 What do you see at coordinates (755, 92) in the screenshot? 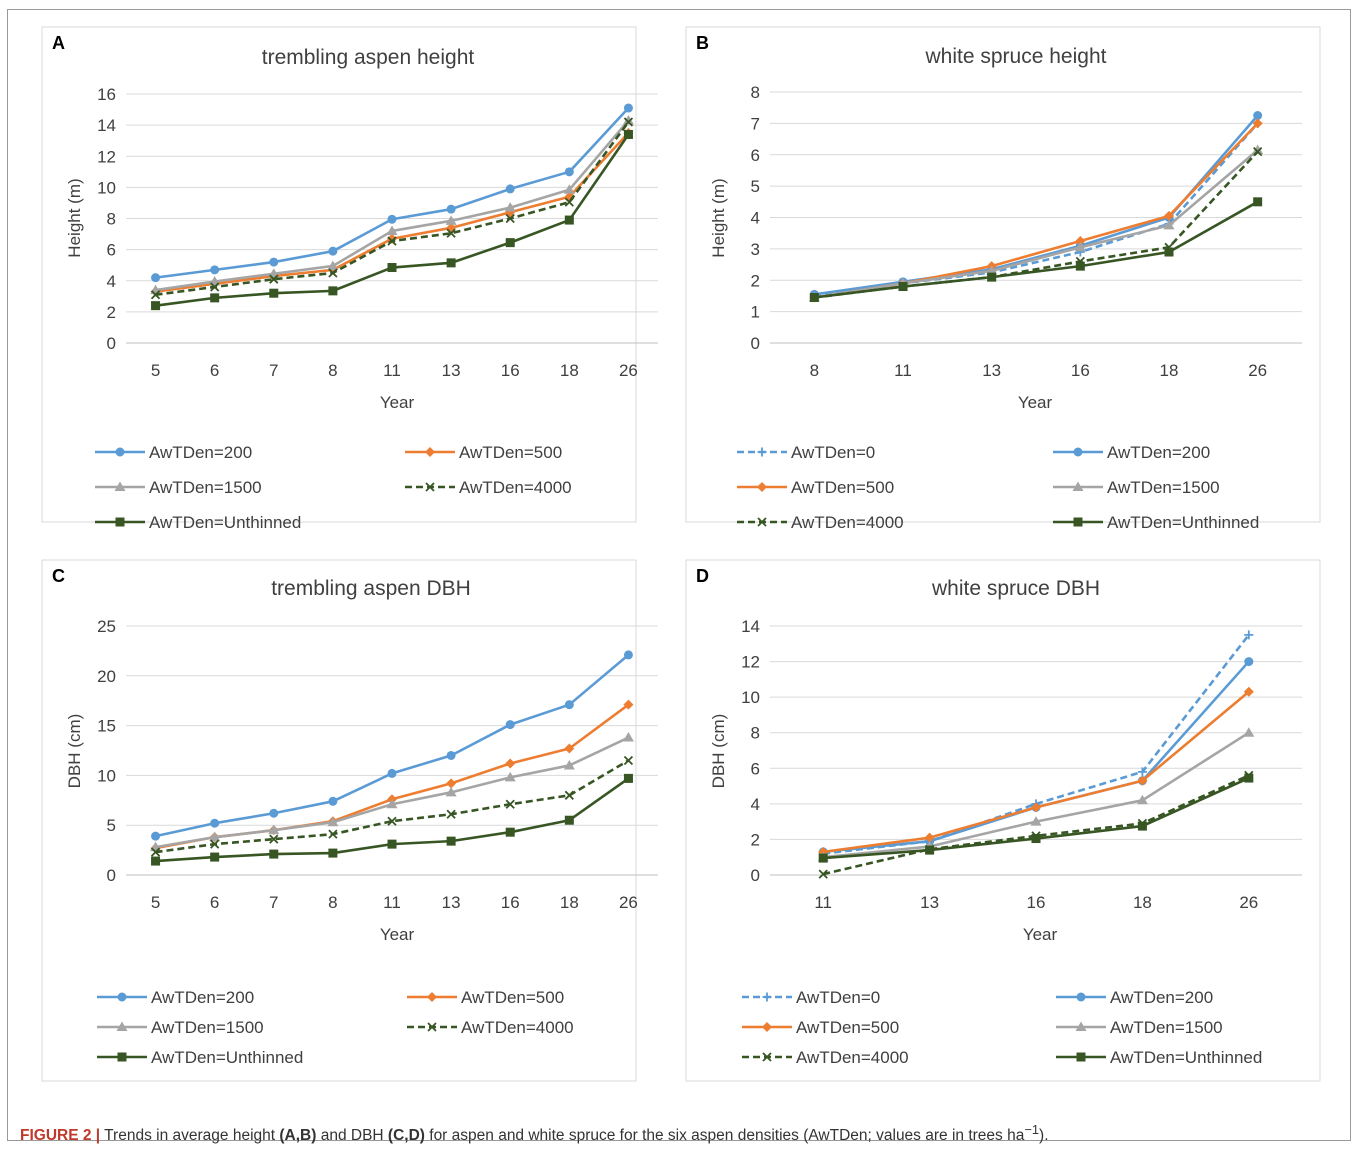
I see `y-tick-label: 8` at bounding box center [755, 92].